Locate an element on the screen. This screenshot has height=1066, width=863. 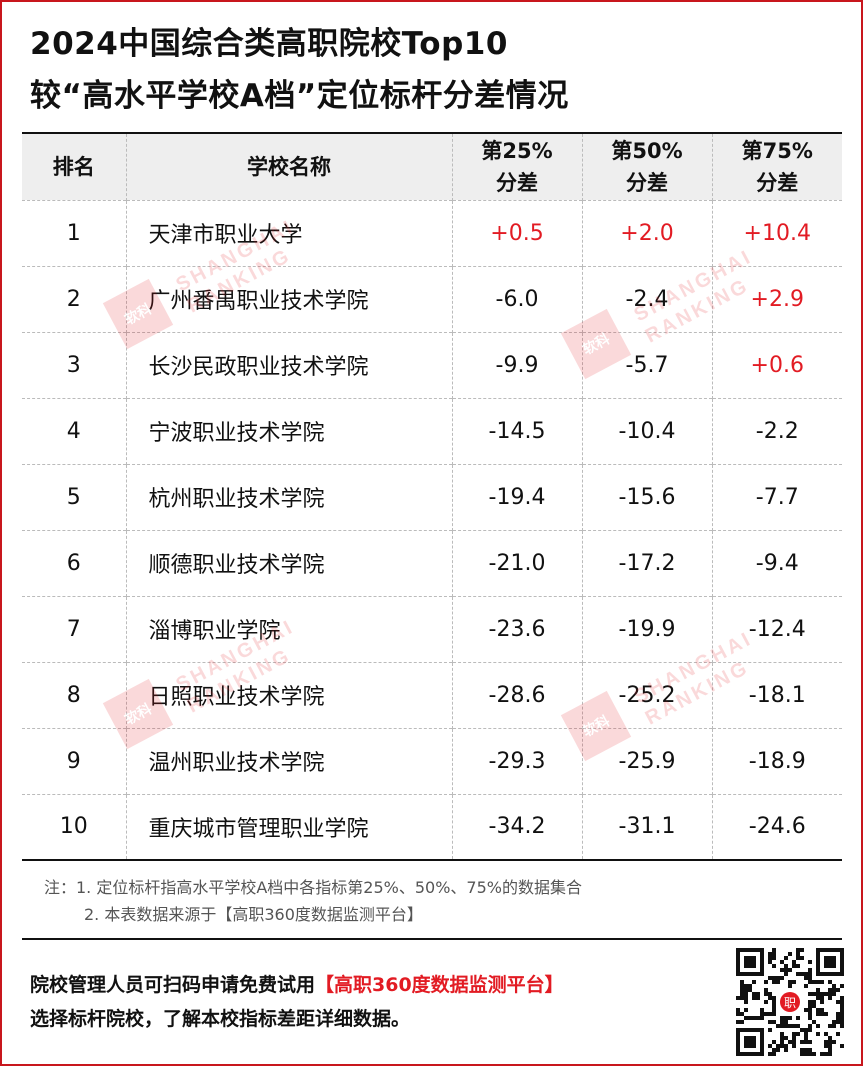
rank-cell: 10 is located at coordinates (74, 827).